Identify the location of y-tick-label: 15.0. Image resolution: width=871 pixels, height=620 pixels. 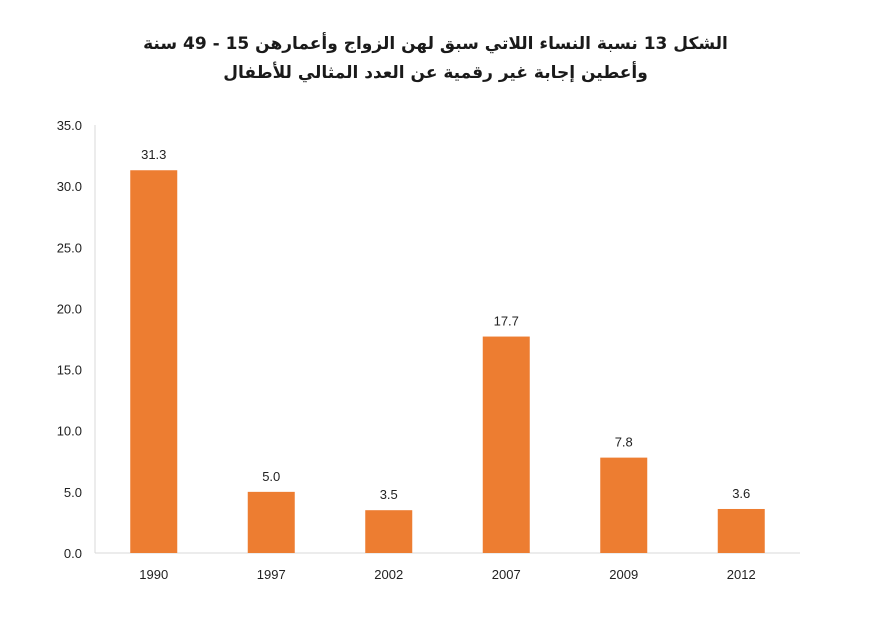
(69, 370).